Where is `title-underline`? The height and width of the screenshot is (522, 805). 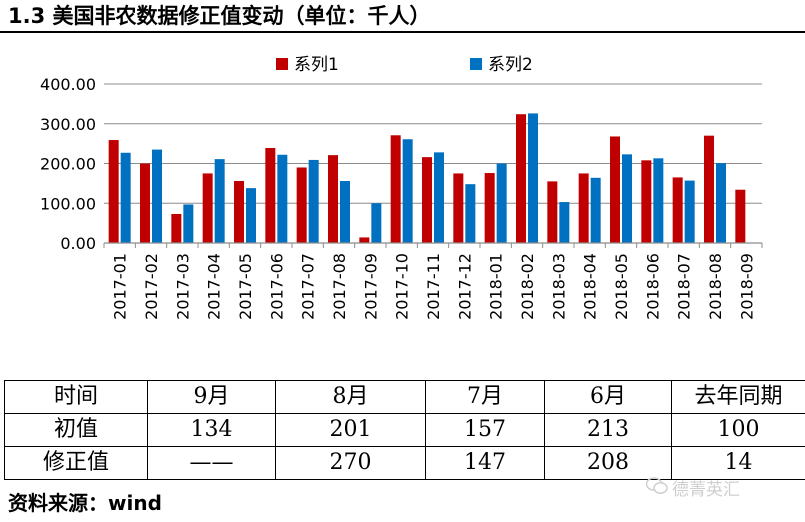 title-underline is located at coordinates (402, 32).